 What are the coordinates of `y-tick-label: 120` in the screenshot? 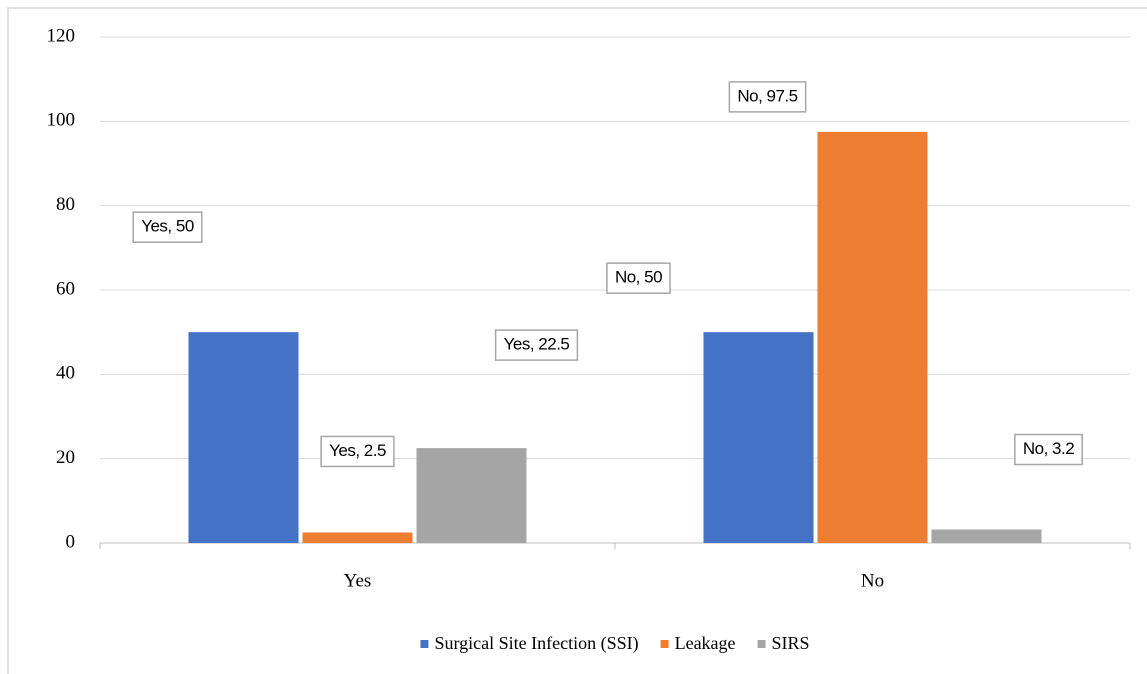 It's located at (61, 35).